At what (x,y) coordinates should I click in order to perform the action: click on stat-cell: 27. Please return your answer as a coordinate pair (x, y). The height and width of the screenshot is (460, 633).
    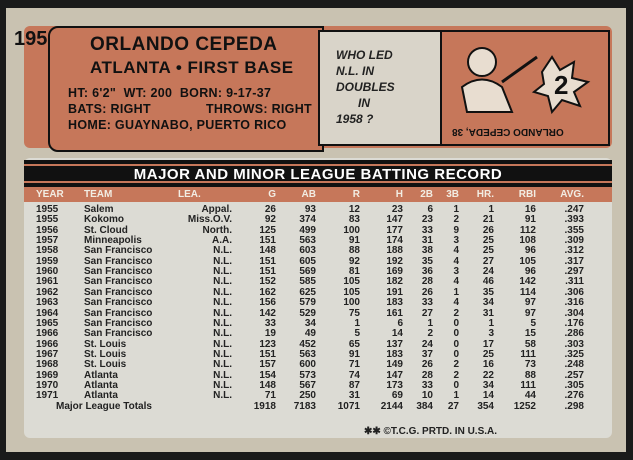
    Looking at the image, I should click on (488, 261).